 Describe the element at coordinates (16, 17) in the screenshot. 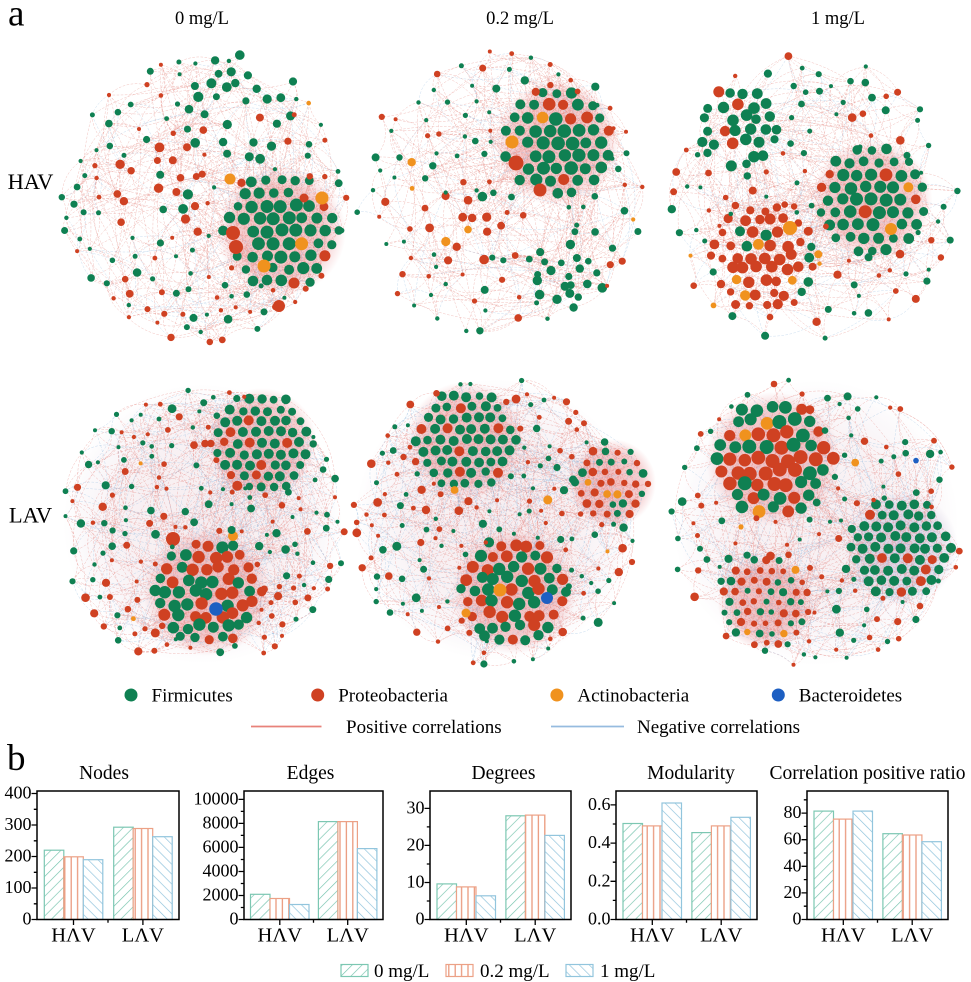

I see `svg-text: a` at that location.